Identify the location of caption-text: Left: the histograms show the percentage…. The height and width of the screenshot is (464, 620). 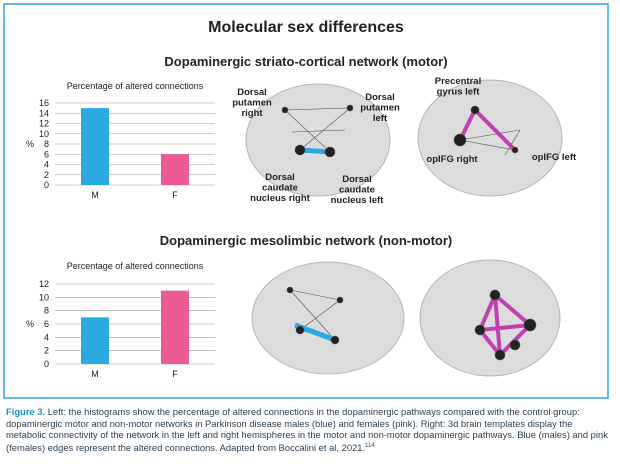
(307, 429).